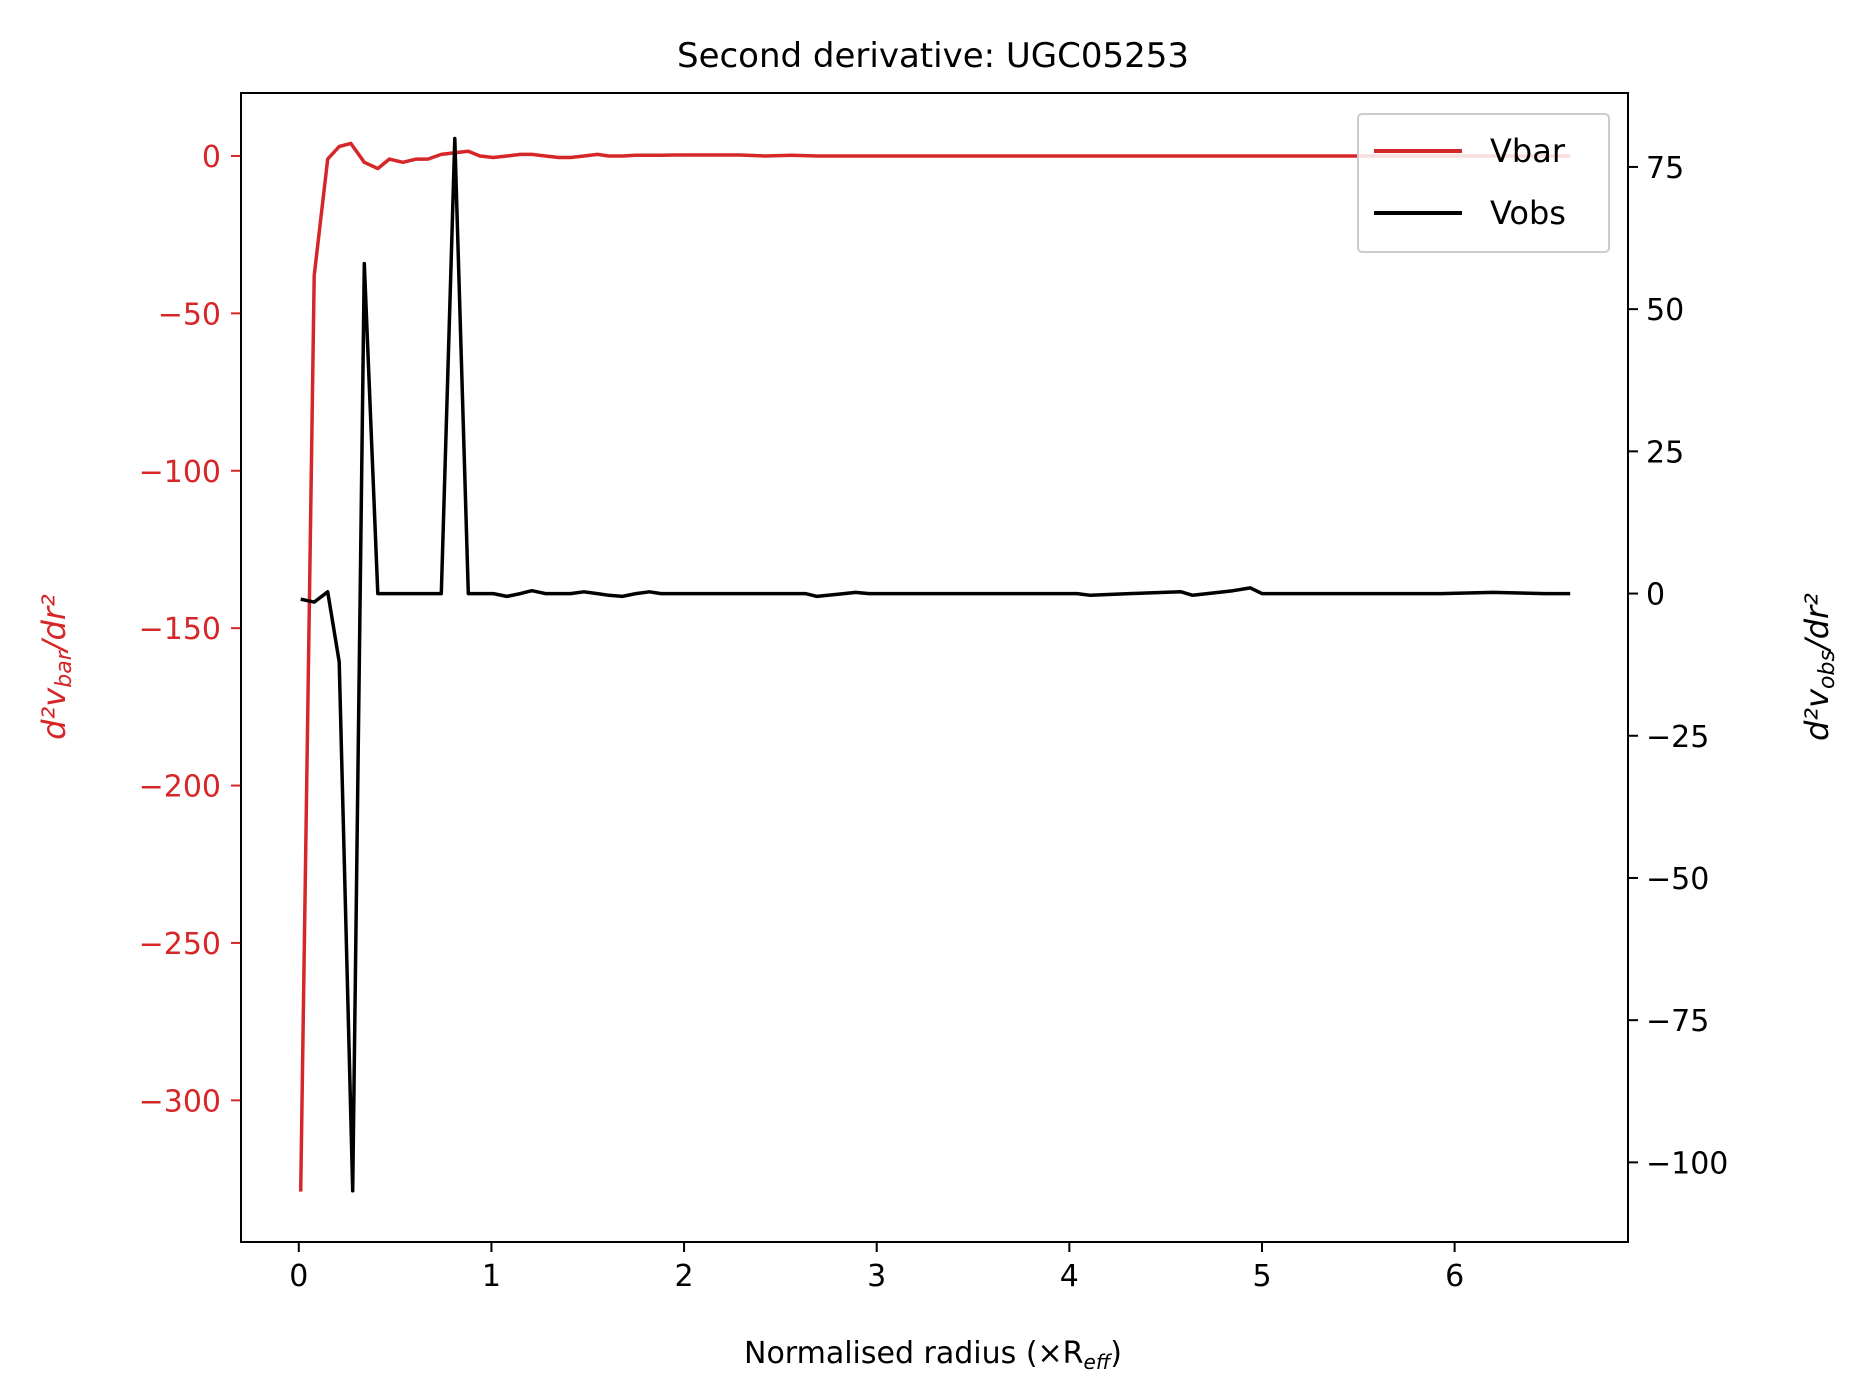 This screenshot has height=1397, width=1862. What do you see at coordinates (1677, 737) in the screenshot?
I see `y-right-tick-label: −25` at bounding box center [1677, 737].